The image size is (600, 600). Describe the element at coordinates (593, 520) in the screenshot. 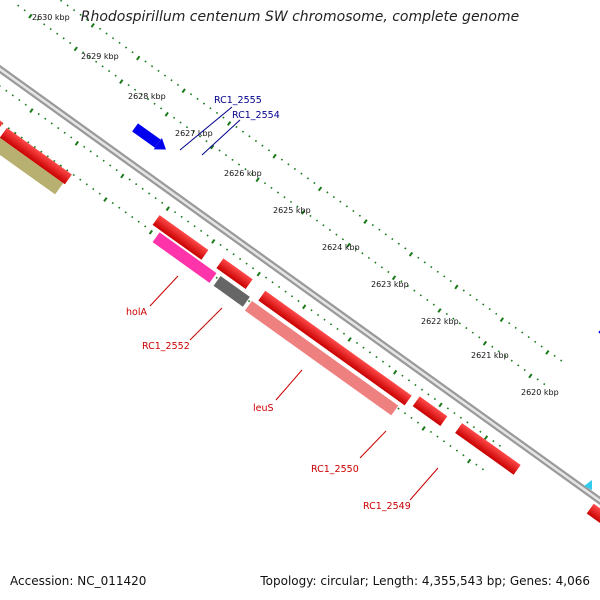

I see `gene-reverse-red-edge` at that location.